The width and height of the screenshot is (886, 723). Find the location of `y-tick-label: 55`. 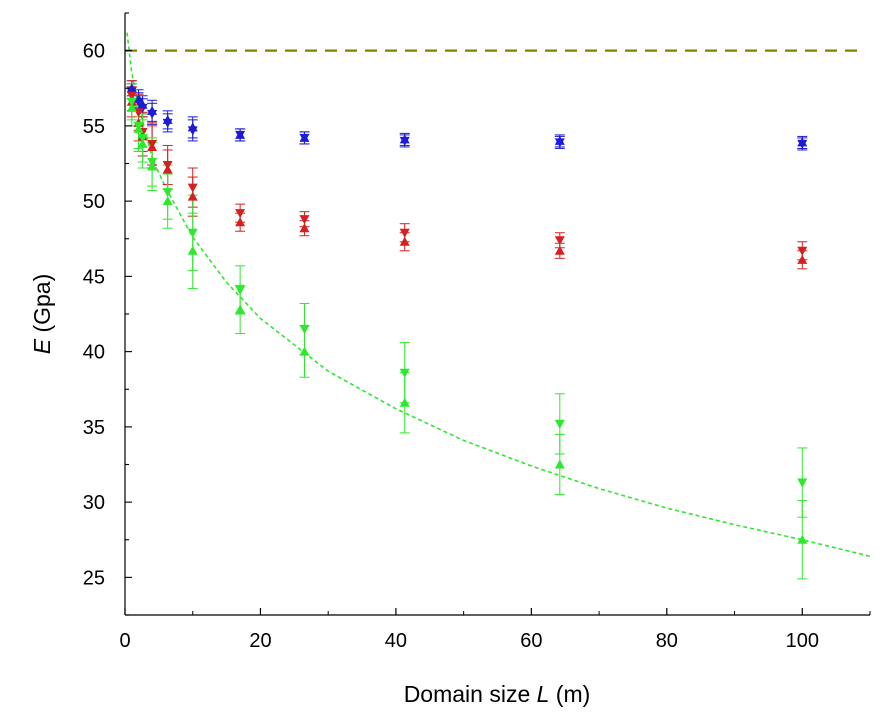

y-tick-label: 55 is located at coordinates (94, 127).